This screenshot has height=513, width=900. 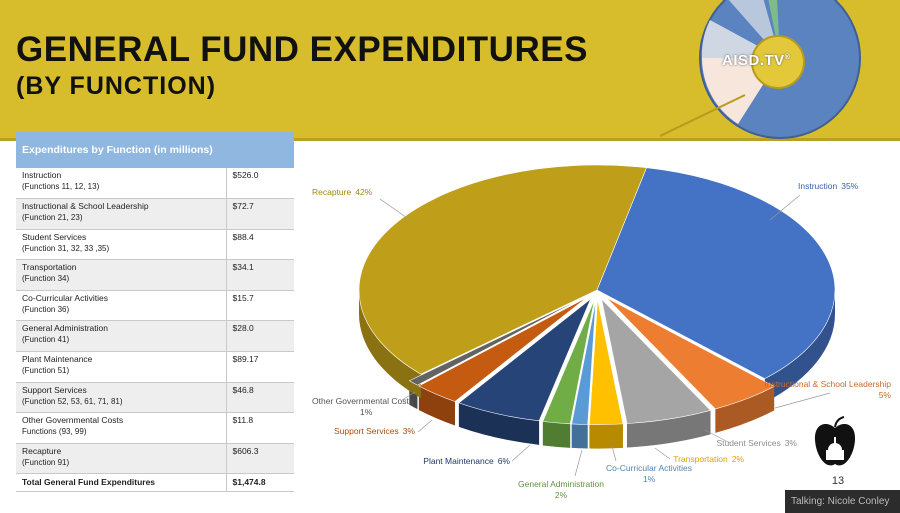 What do you see at coordinates (561, 484) in the screenshot?
I see `slice-name: General Administration` at bounding box center [561, 484].